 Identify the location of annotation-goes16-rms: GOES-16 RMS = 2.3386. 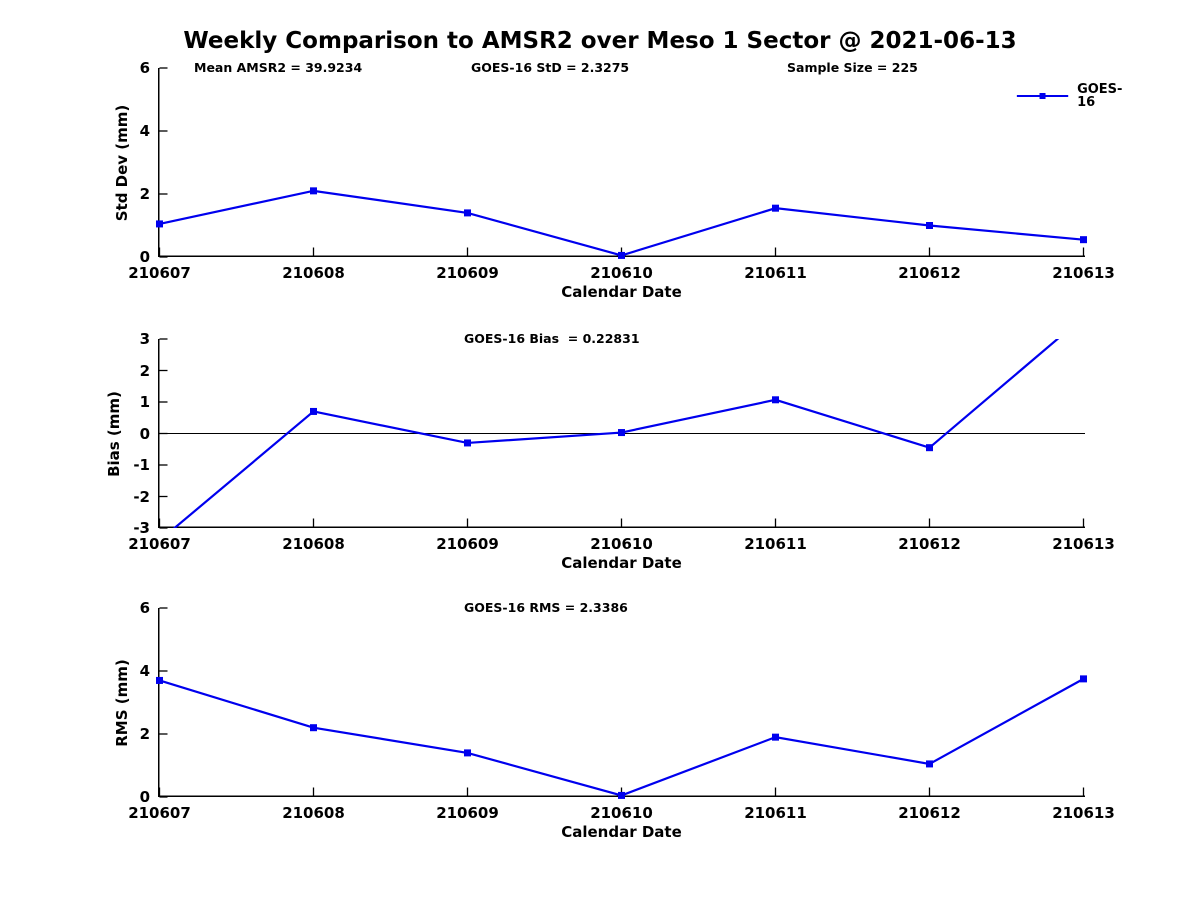
(546, 607).